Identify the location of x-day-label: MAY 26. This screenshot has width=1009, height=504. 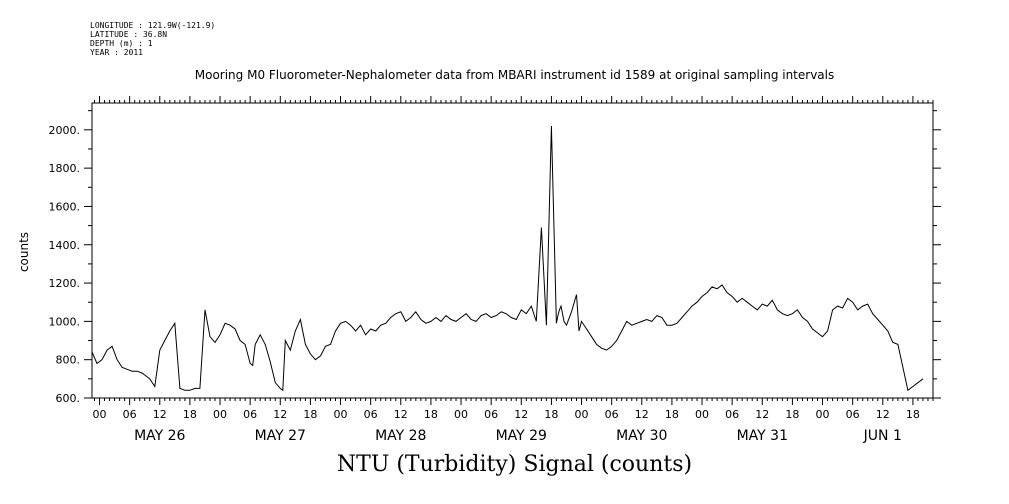
(159, 436).